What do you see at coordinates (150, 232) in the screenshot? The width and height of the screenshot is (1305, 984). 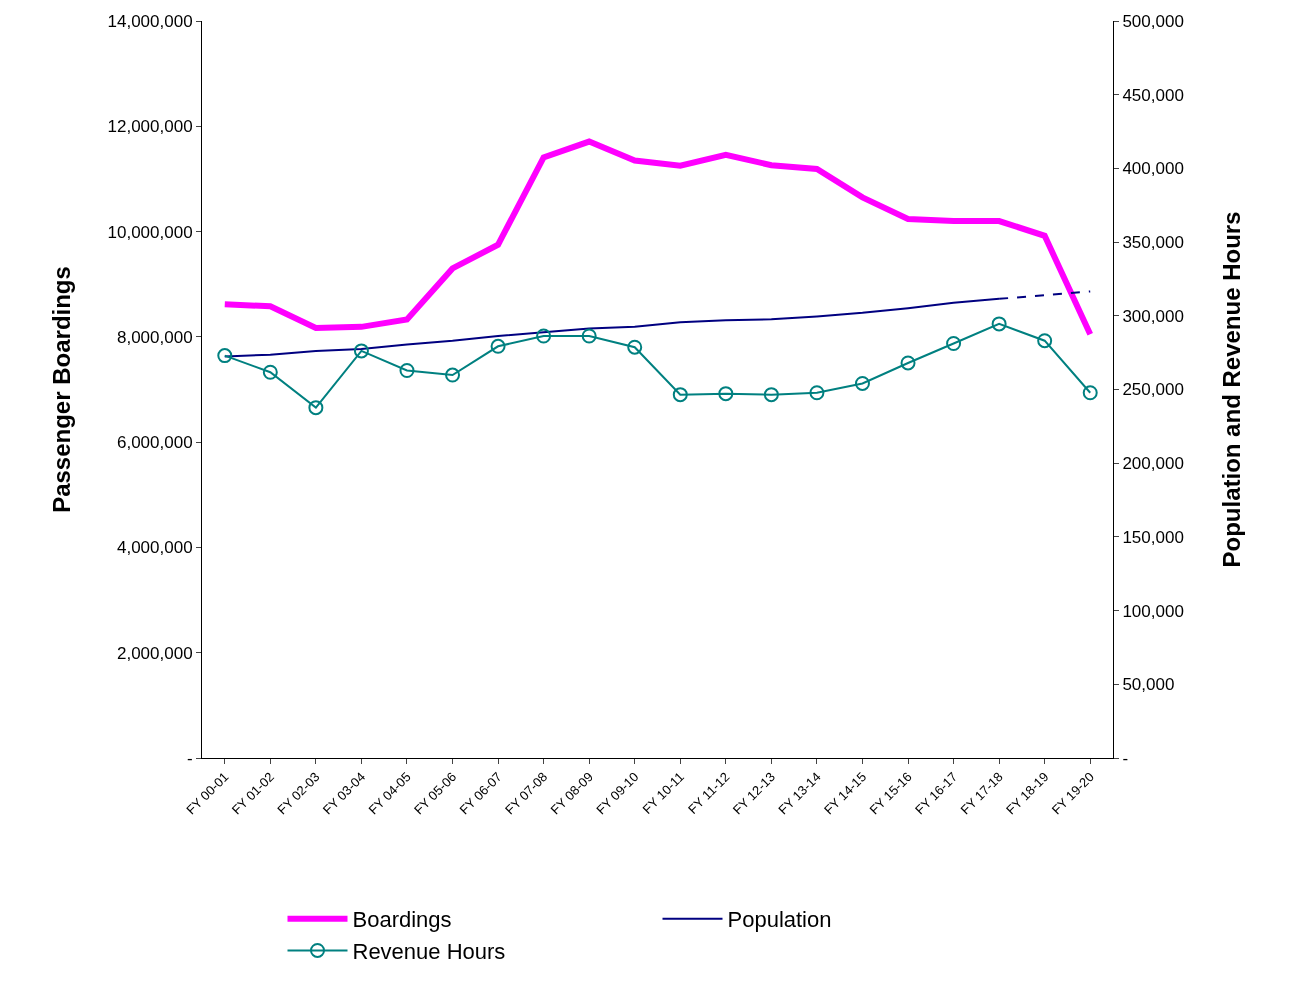 I see `y-tick-label: 10,000,000` at bounding box center [150, 232].